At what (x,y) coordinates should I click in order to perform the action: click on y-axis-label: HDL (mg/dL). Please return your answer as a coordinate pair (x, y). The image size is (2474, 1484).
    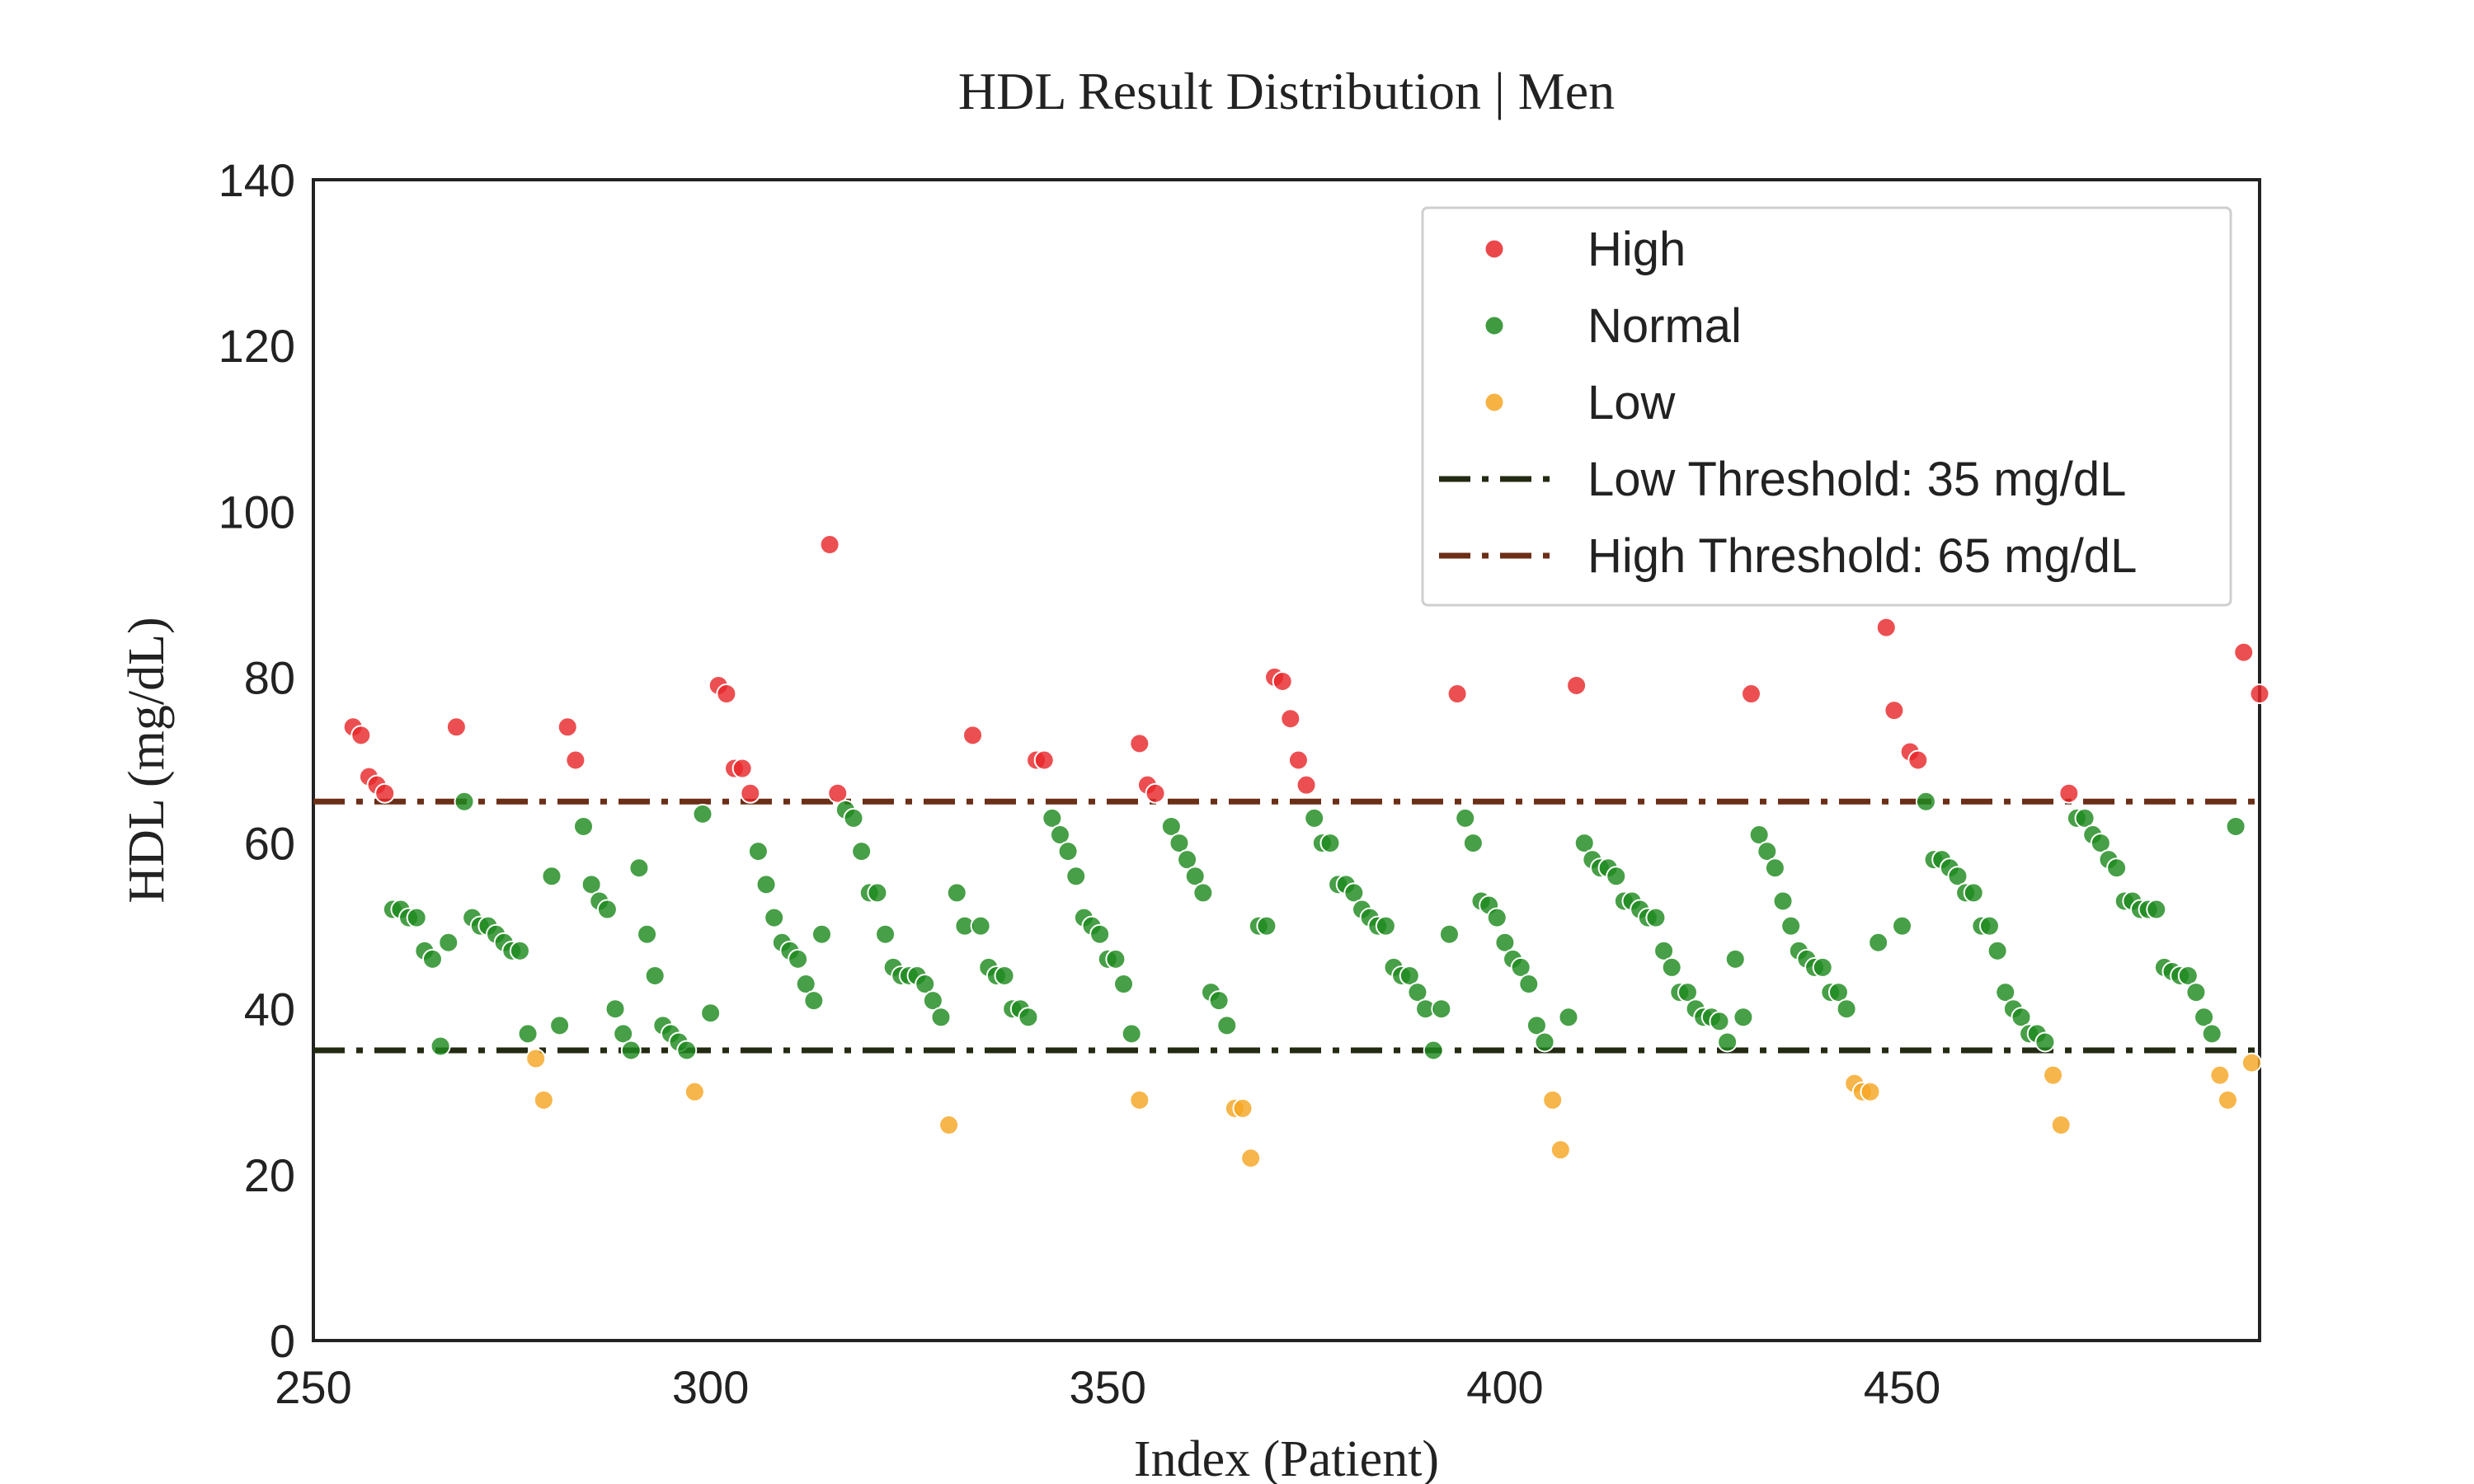
    Looking at the image, I should click on (147, 760).